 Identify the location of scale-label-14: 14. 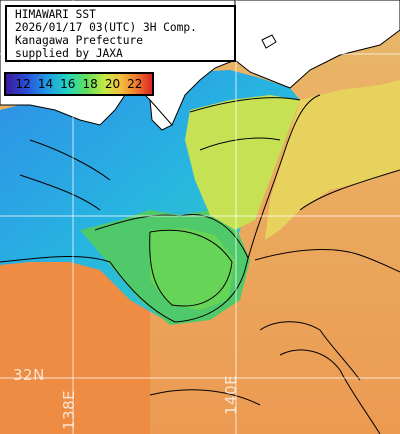
(45, 84).